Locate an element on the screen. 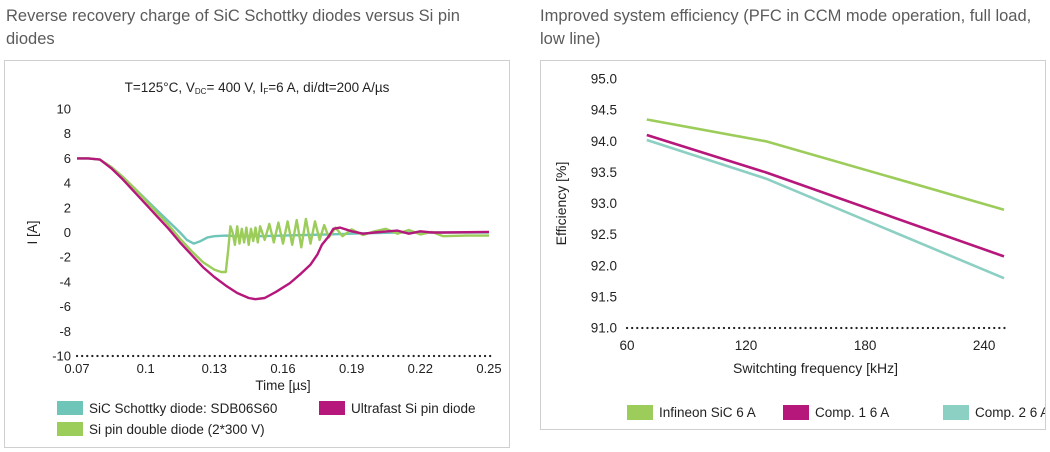 This screenshot has height=452, width=1050. y-tick-label: -8 is located at coordinates (65, 331).